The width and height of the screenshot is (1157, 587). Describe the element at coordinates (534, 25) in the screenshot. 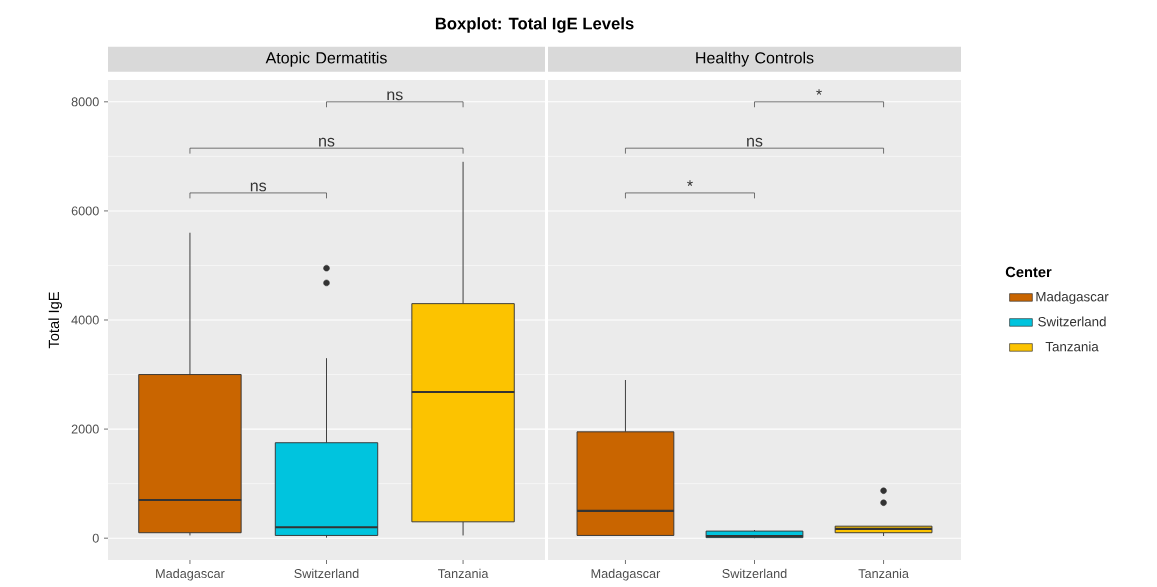

I see `chart-title: Boxplot: Total IgE Levels` at that location.